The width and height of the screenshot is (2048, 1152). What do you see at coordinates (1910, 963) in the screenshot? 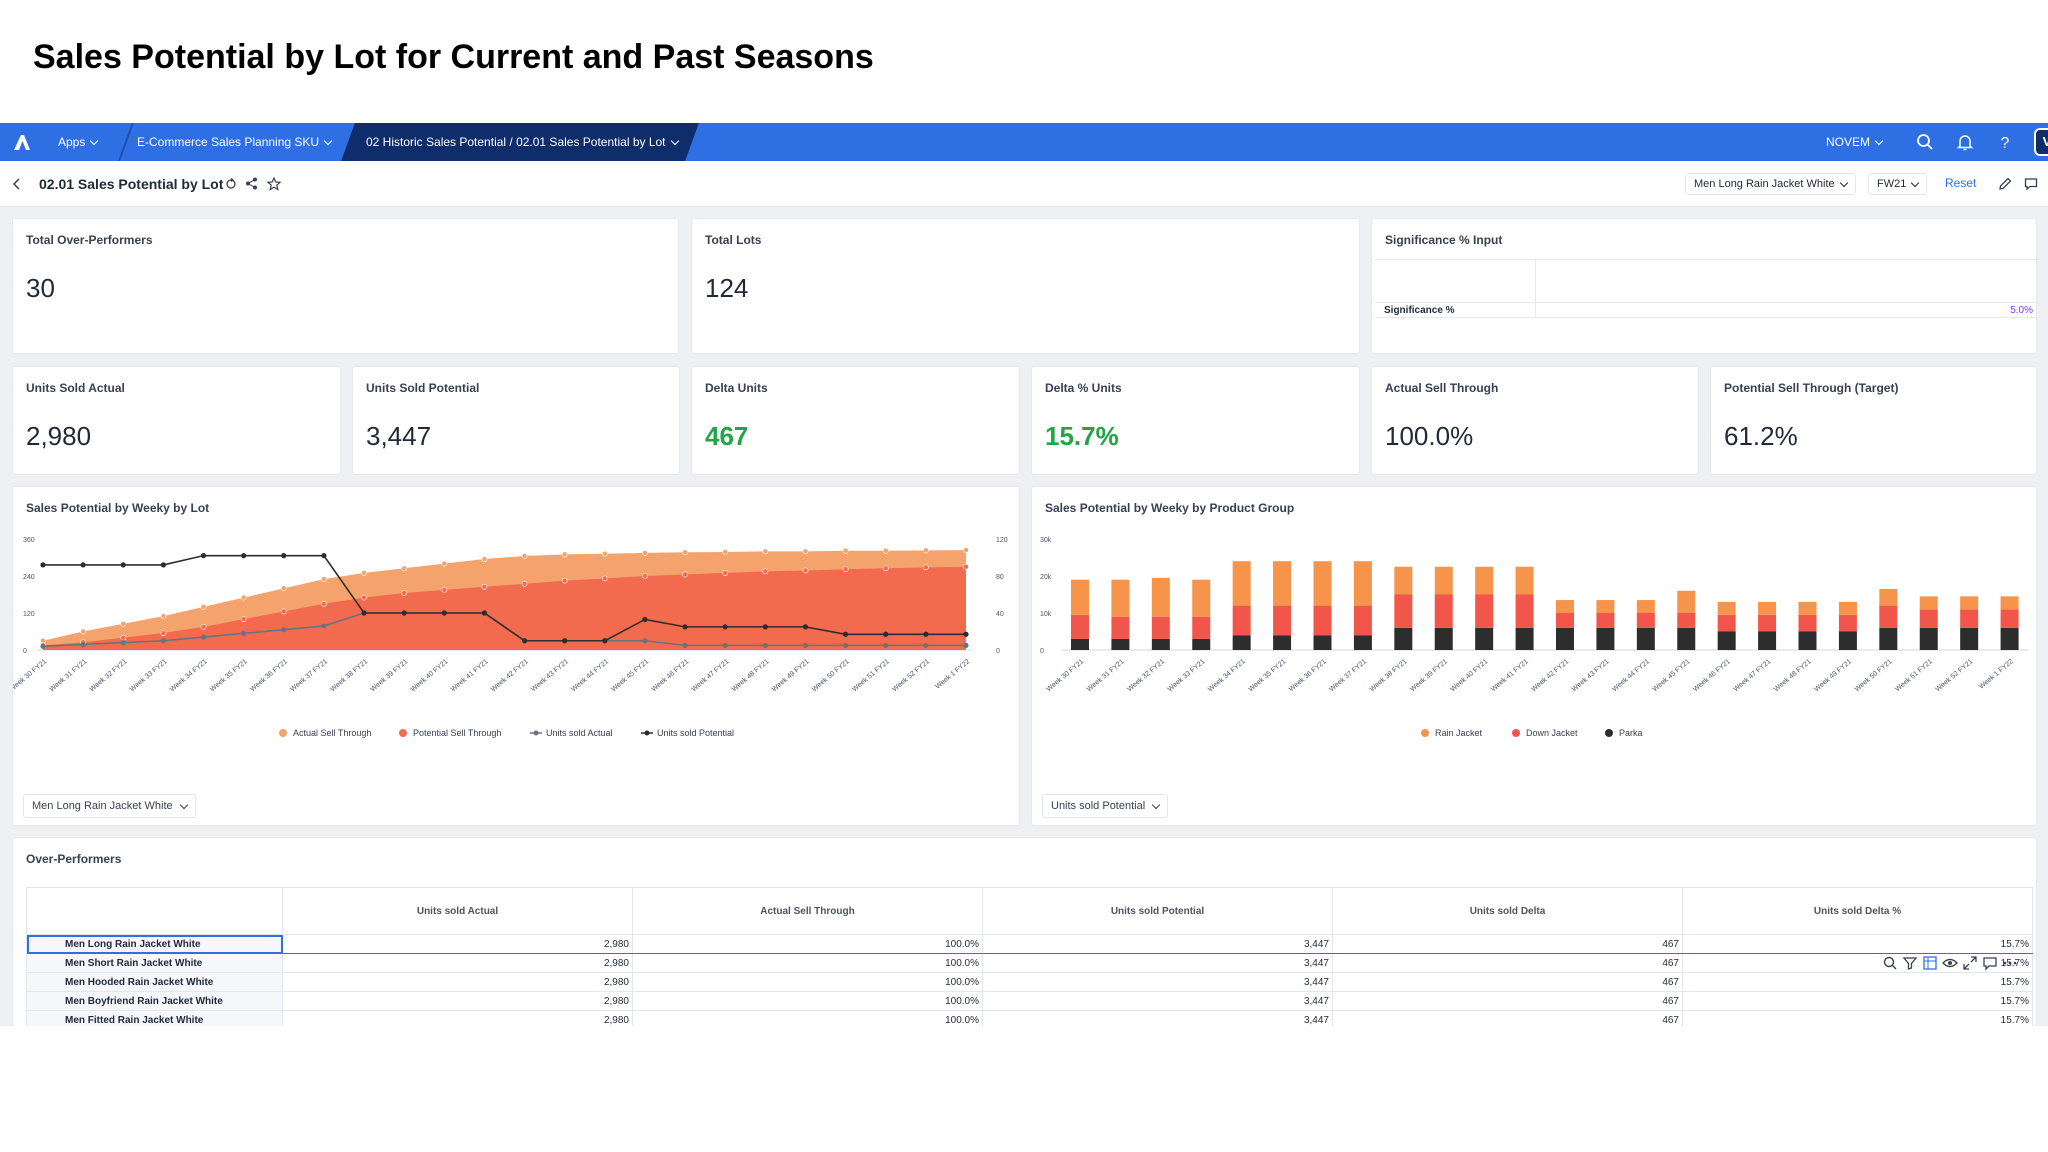
I see `filter-icon` at bounding box center [1910, 963].